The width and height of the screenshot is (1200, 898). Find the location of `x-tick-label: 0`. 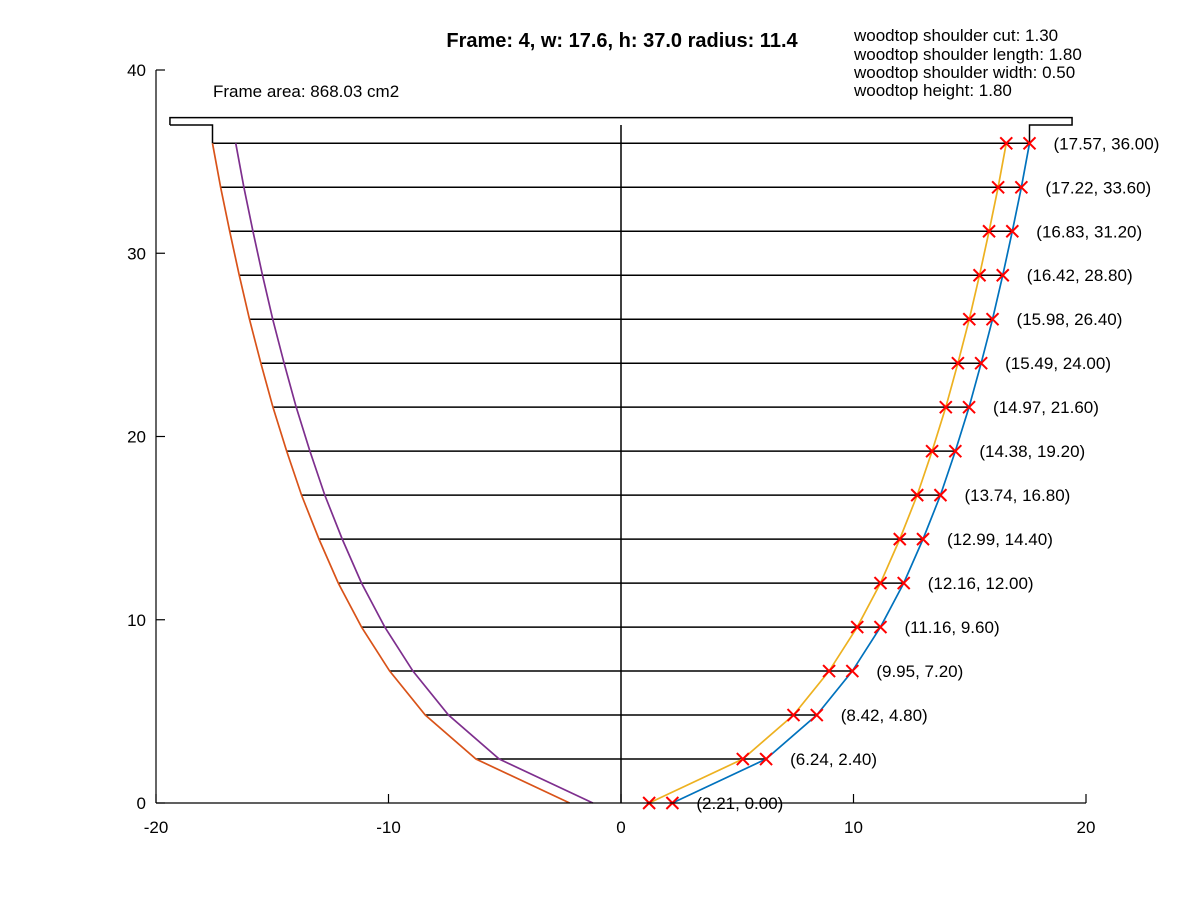

x-tick-label: 0 is located at coordinates (620, 827).